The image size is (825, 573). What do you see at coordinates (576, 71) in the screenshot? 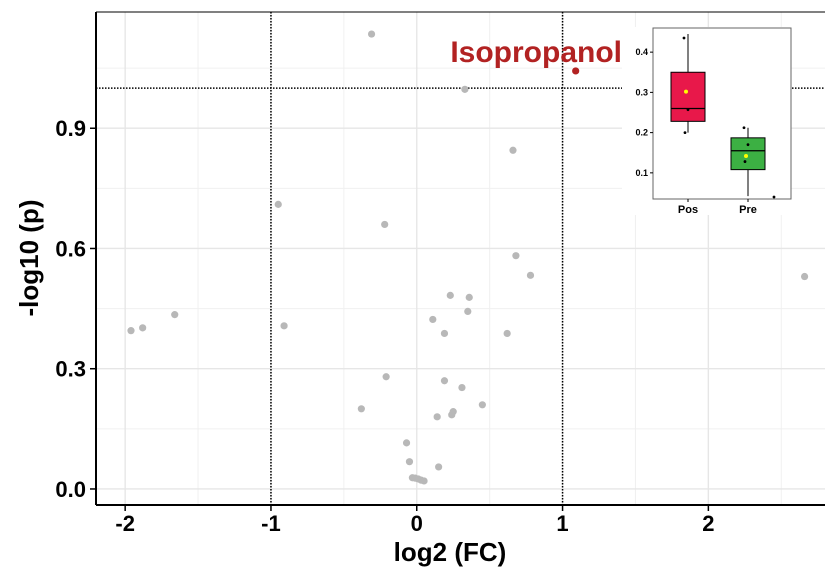
I see `highlight-point` at bounding box center [576, 71].